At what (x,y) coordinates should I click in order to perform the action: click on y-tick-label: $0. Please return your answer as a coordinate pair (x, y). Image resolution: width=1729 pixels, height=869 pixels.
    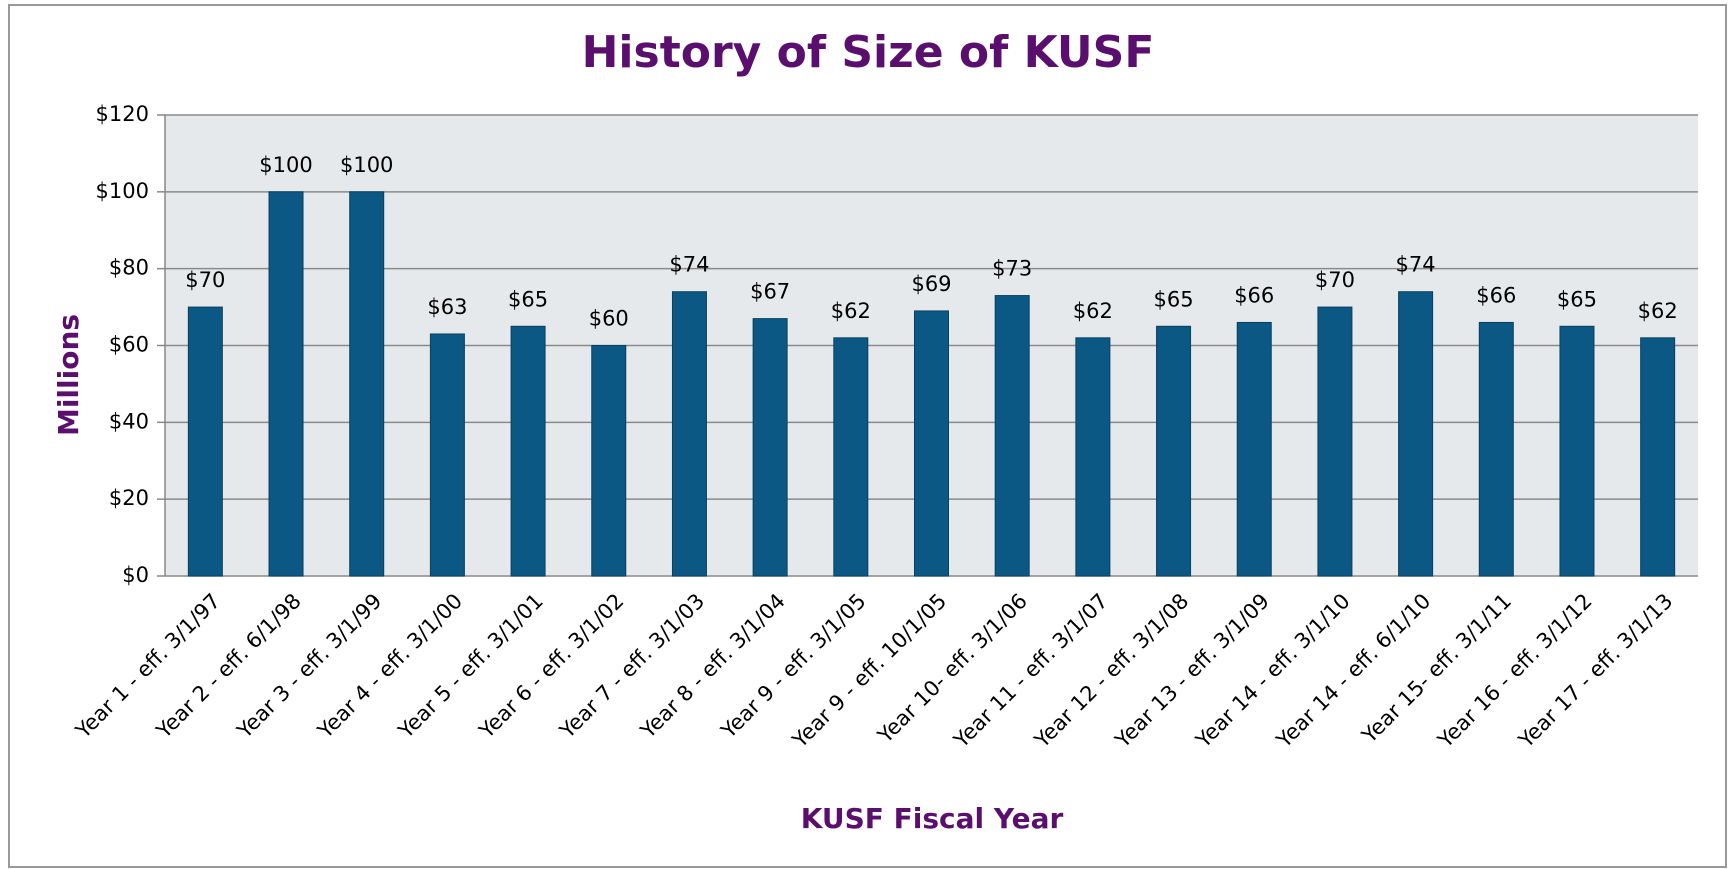
    Looking at the image, I should click on (135, 575).